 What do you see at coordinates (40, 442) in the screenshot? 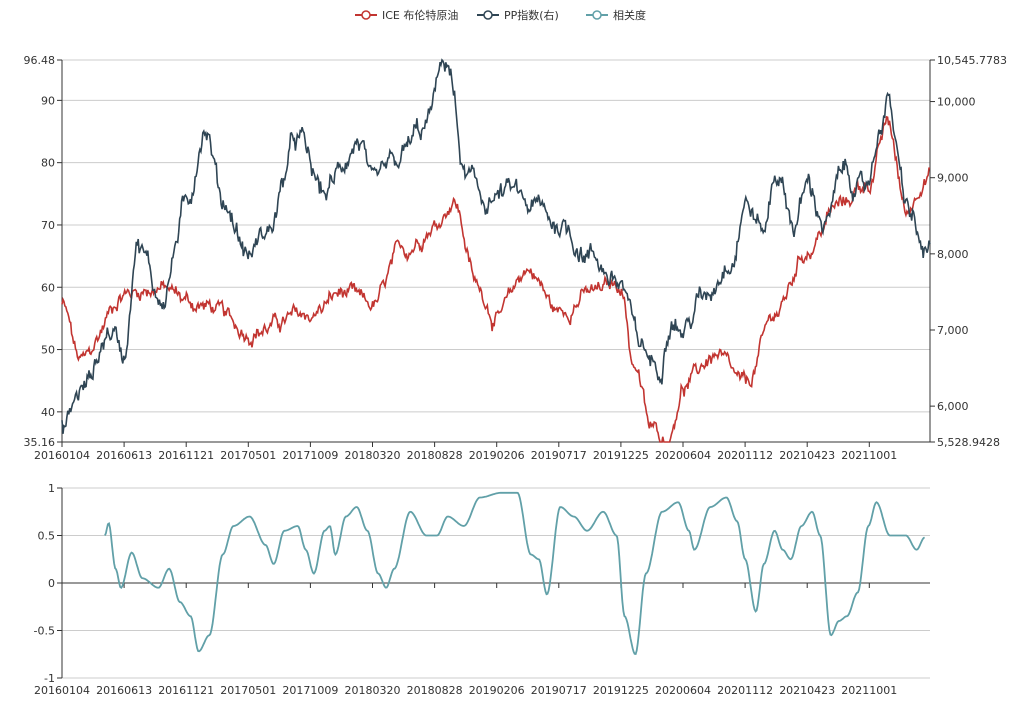
I see `left-y-tick-label: 35.16` at bounding box center [40, 442].